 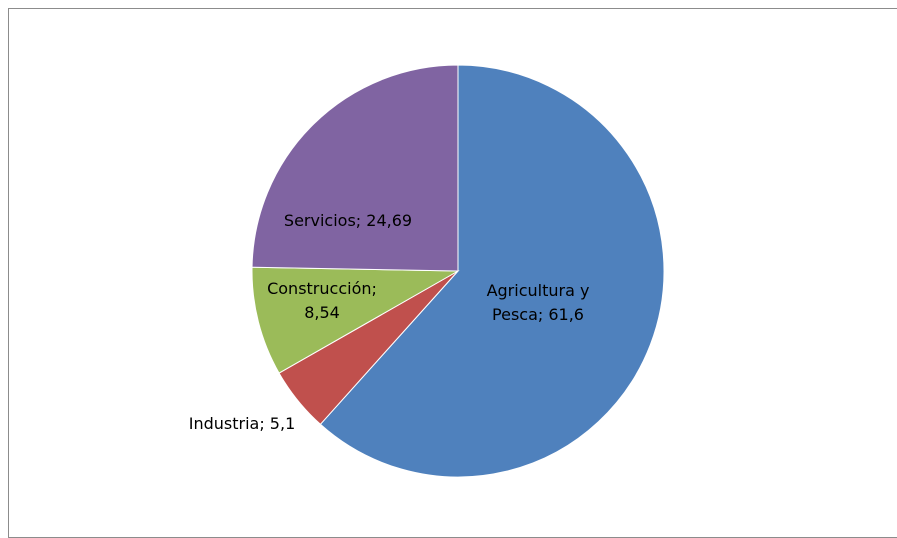 I want to click on pie-slice-construcci-n, so click(x=355, y=320).